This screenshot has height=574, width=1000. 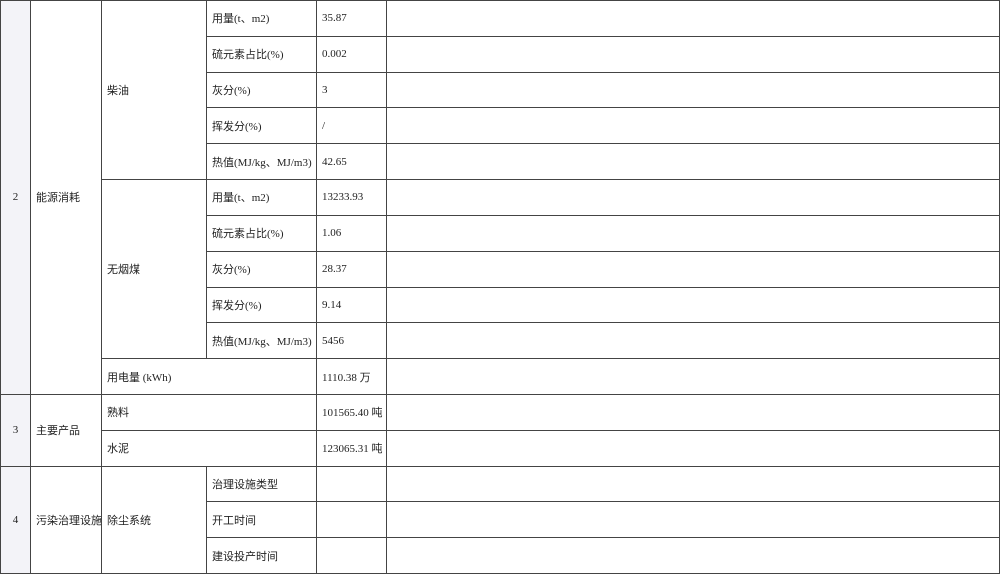 What do you see at coordinates (15, 197) in the screenshot?
I see `row-index: 2` at bounding box center [15, 197].